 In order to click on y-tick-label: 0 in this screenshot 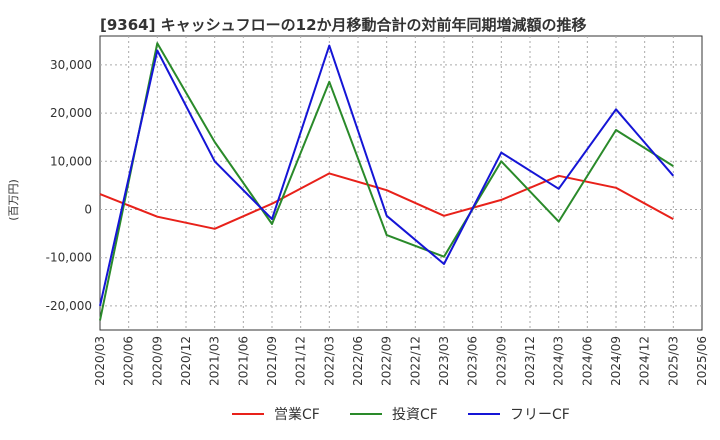, I will do `click(88, 210)`.